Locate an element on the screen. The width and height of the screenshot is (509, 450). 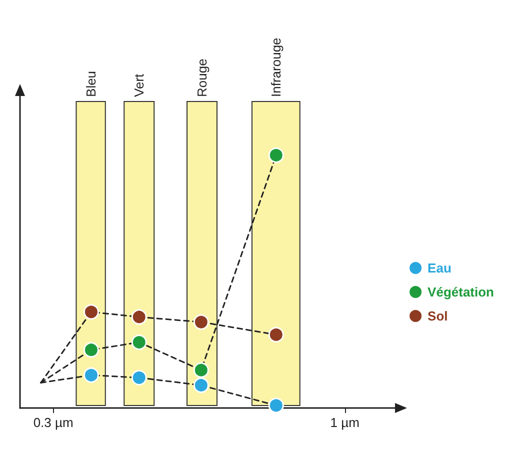
band-label: Infrarouge is located at coordinates (276, 67).